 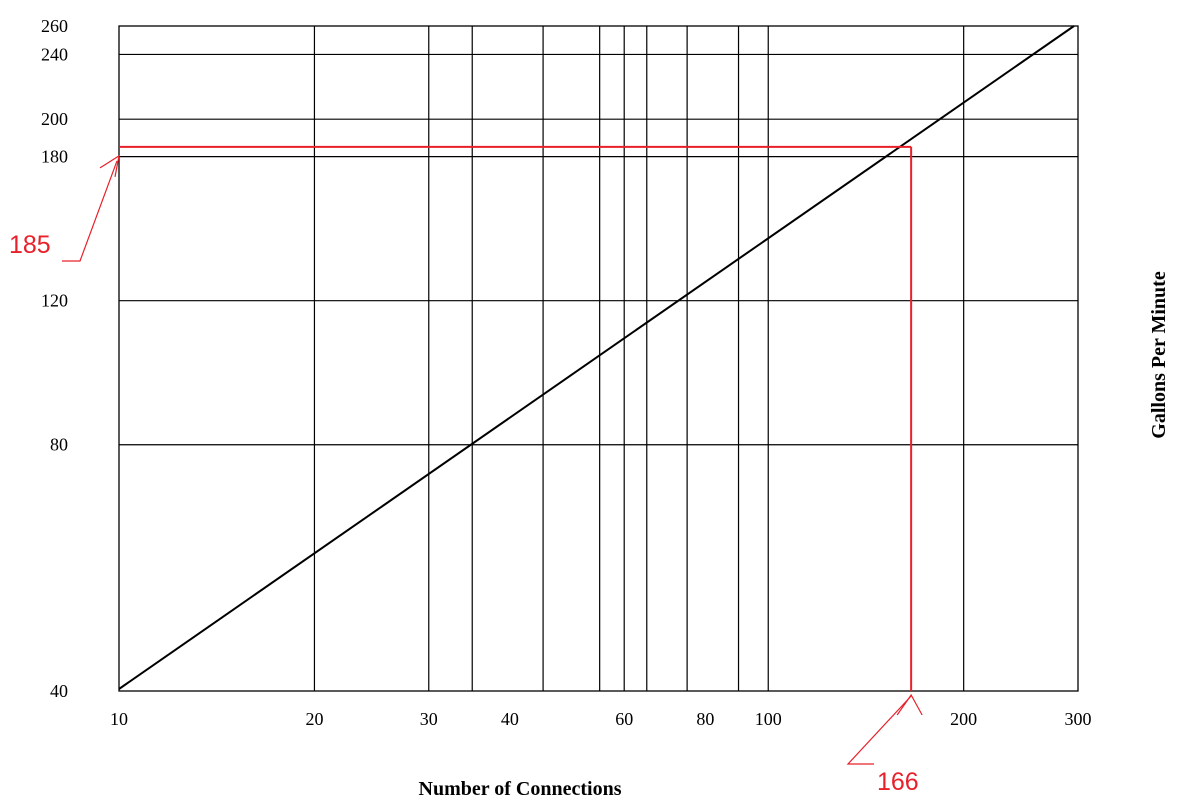 What do you see at coordinates (314, 719) in the screenshot?
I see `x-tick-label: 20` at bounding box center [314, 719].